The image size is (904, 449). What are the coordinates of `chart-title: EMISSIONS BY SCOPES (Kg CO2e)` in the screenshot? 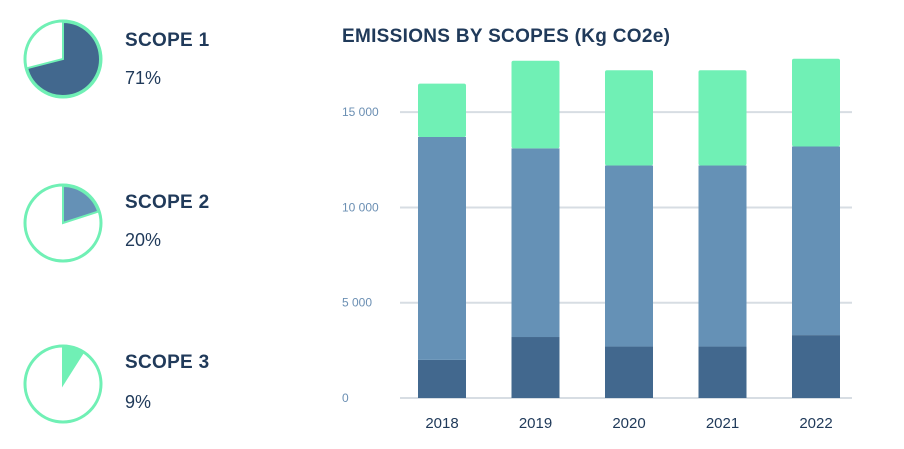 It's located at (506, 36).